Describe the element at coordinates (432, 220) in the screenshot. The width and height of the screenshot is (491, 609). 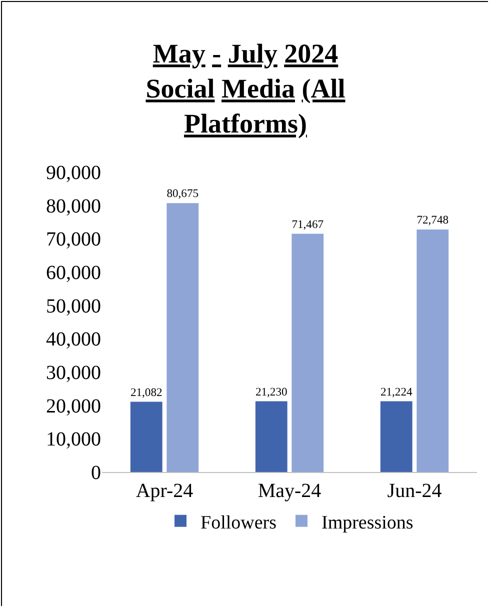
I see `data-label: 72,748` at that location.